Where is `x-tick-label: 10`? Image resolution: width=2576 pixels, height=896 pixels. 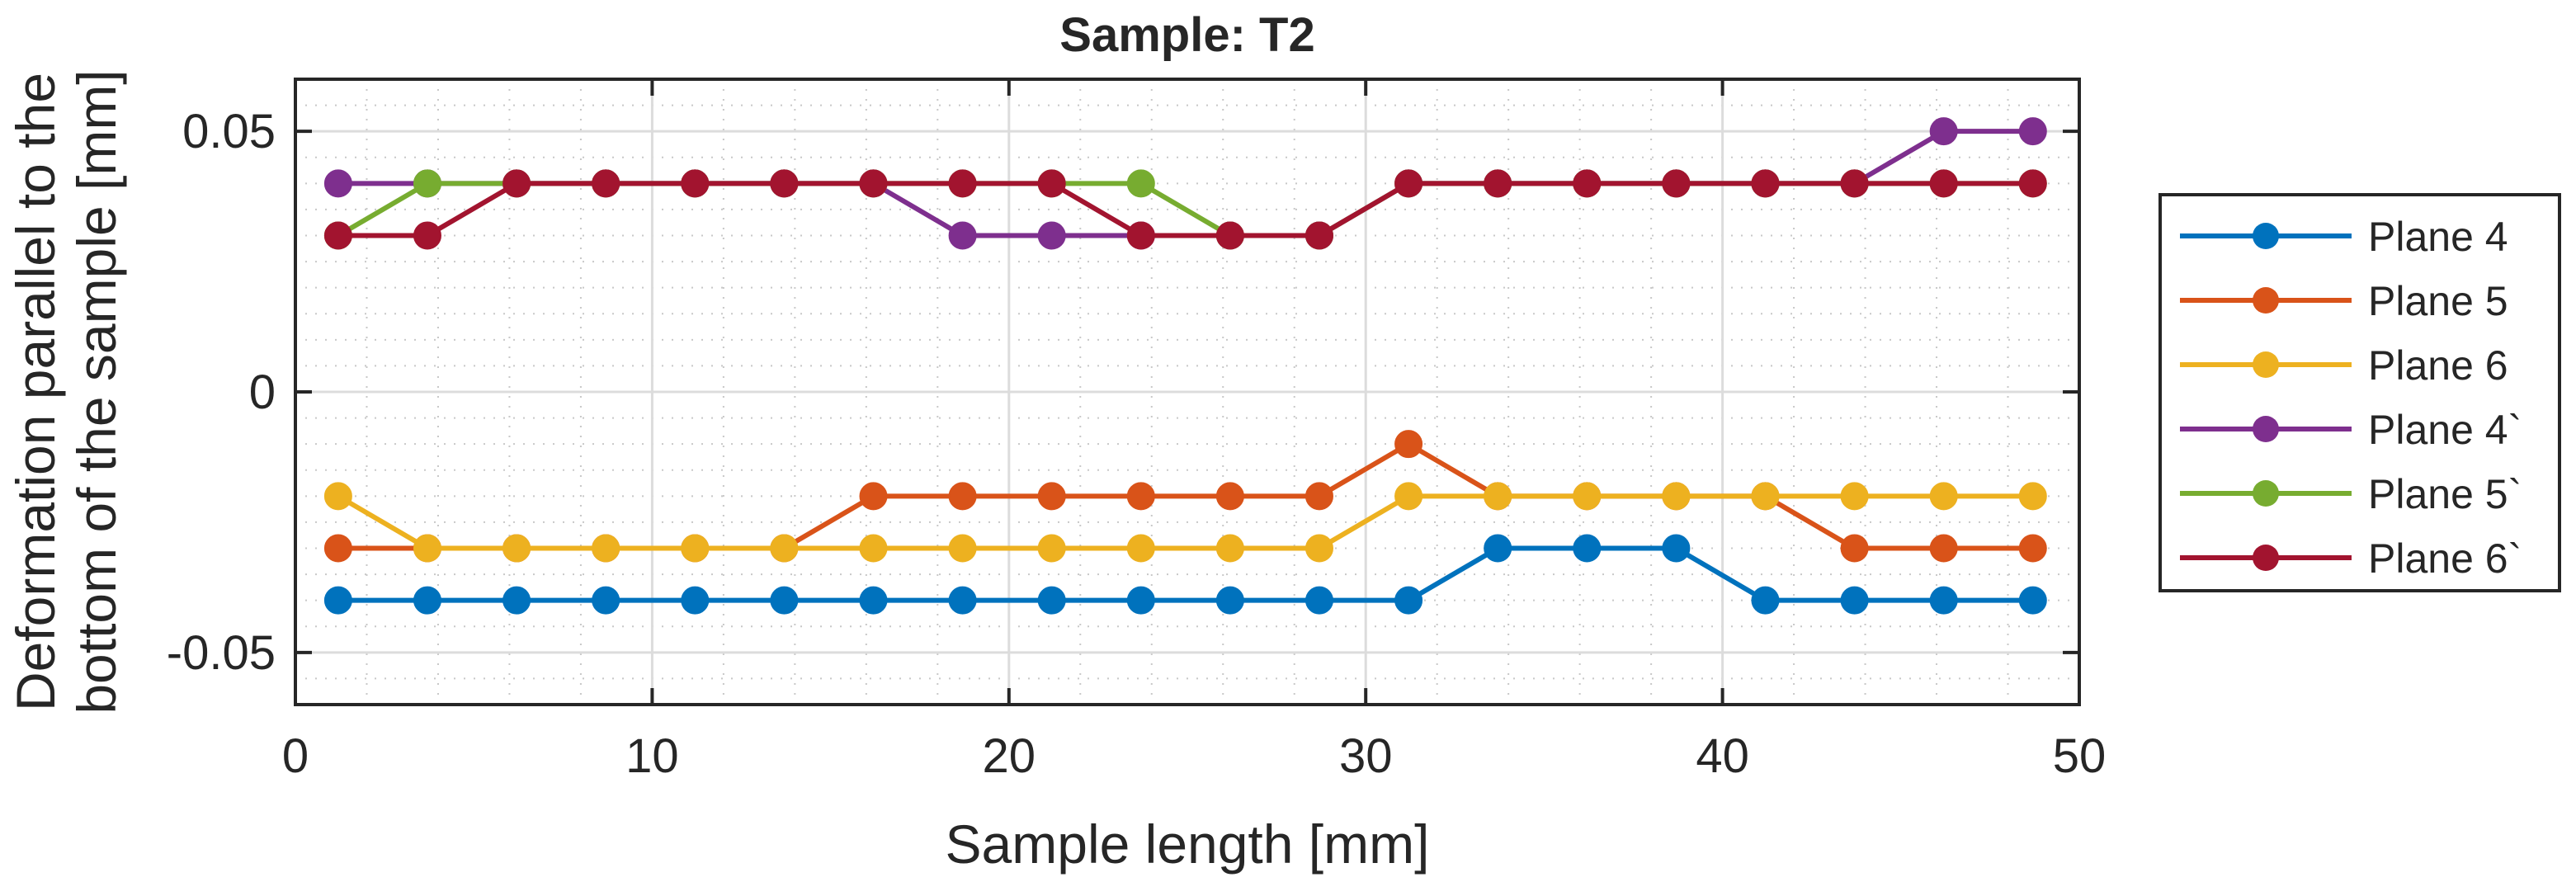
x-tick-label: 10 is located at coordinates (652, 756).